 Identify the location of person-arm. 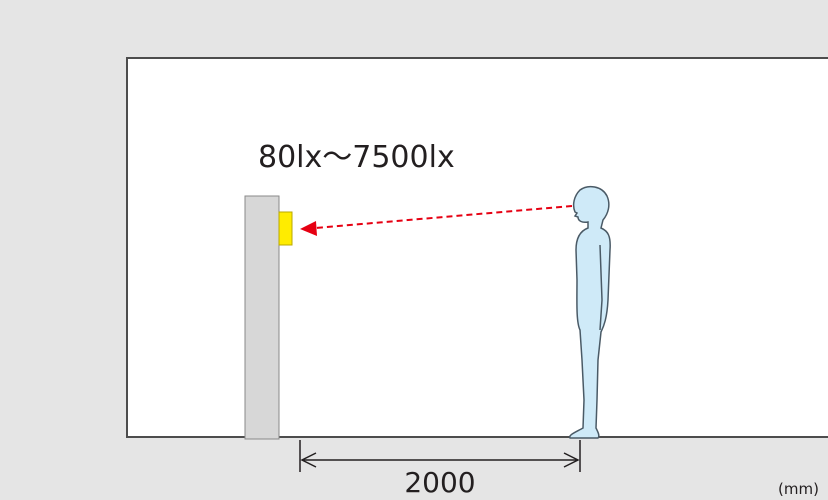
(601, 287).